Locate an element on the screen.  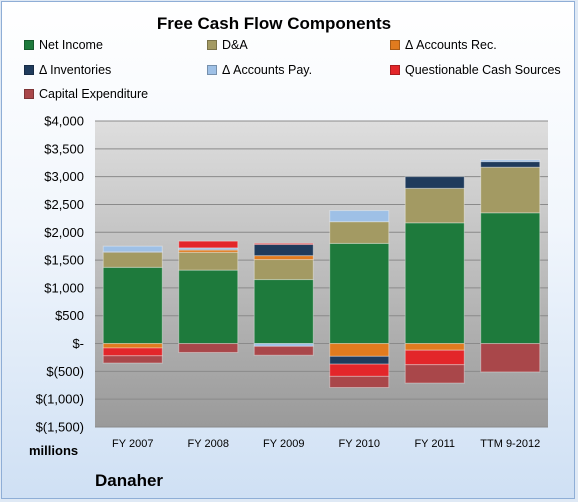
legend-item-accounts-rec: Δ Accounts Rec. is located at coordinates (443, 45).